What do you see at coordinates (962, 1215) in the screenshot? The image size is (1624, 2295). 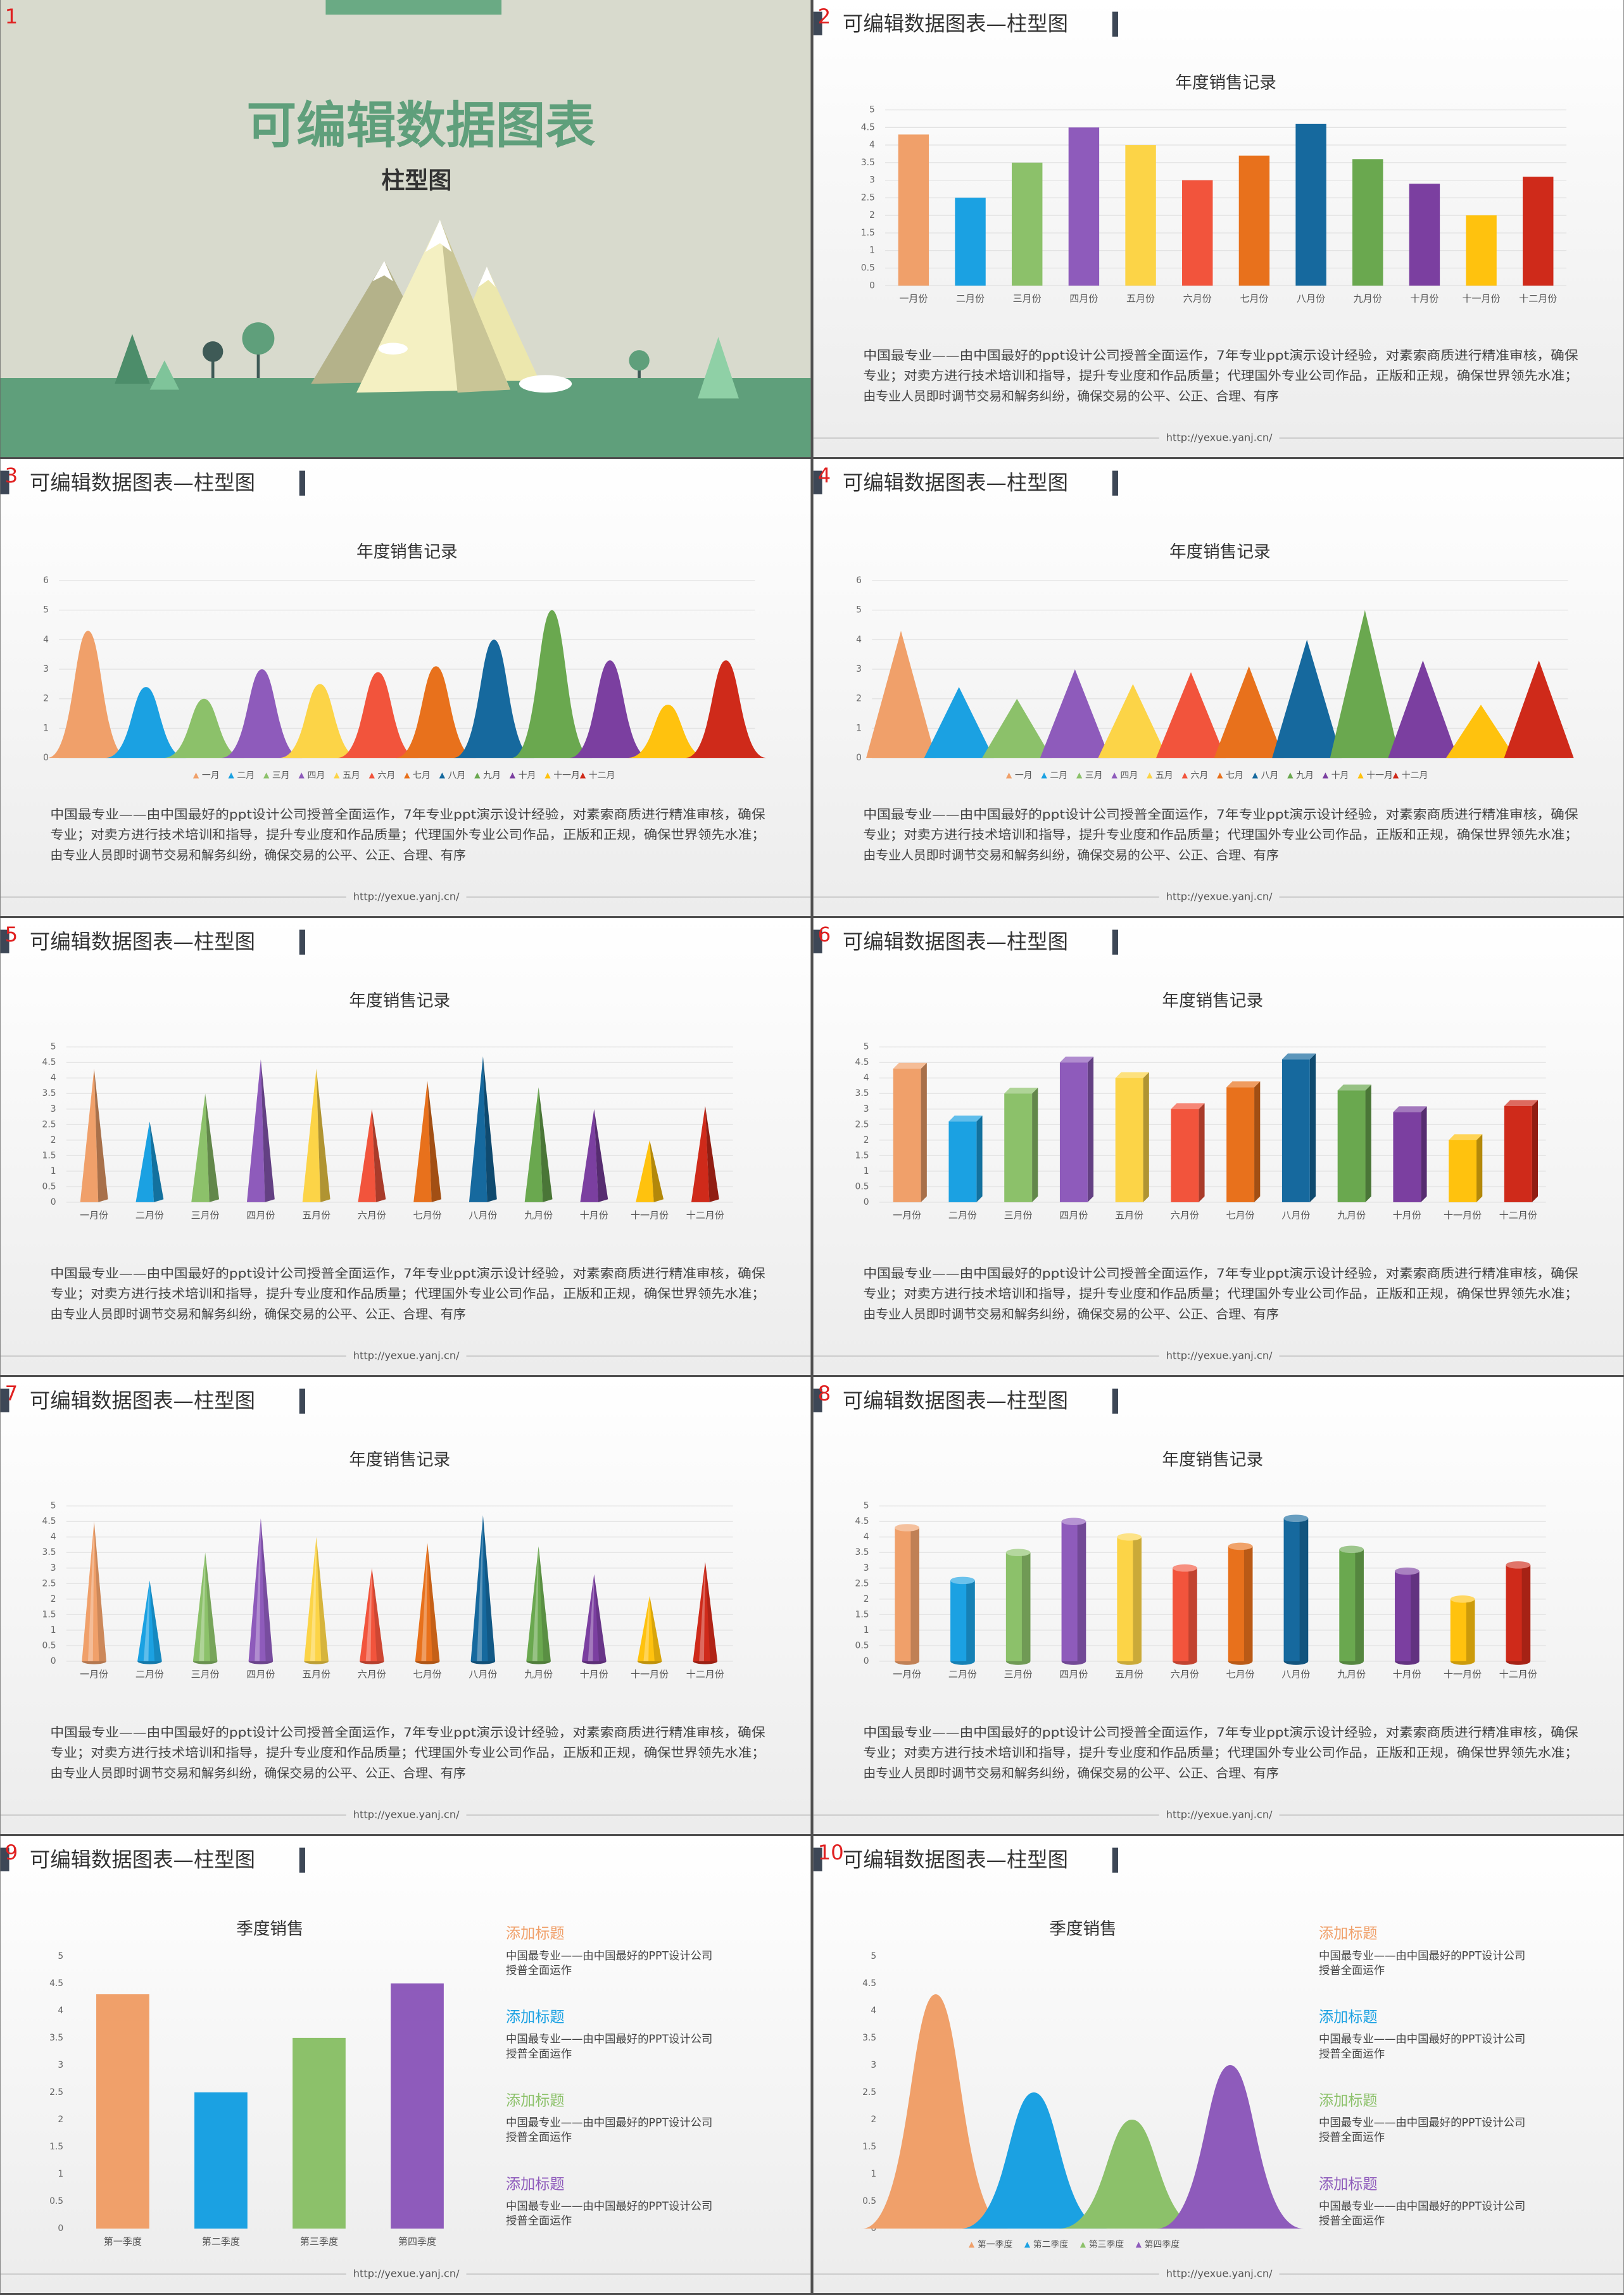 I see `x-tick-label: 二月份` at bounding box center [962, 1215].